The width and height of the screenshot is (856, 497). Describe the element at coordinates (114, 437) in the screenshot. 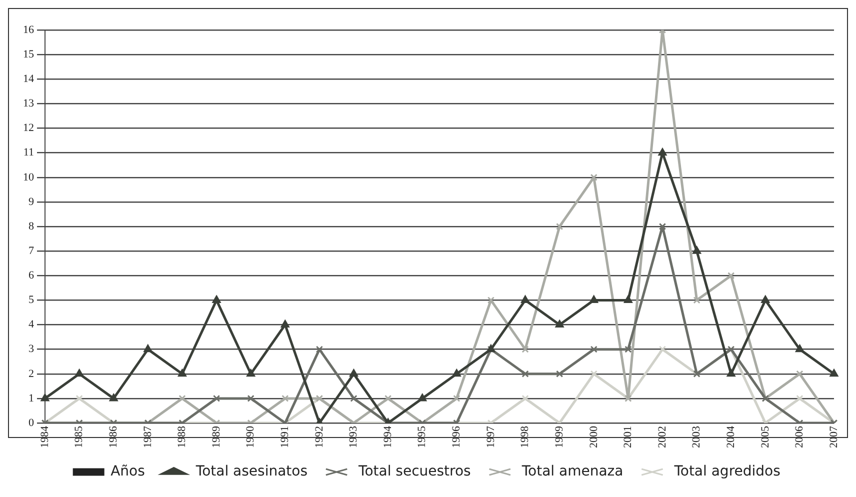

I see `x-tick-label: 1986` at that location.